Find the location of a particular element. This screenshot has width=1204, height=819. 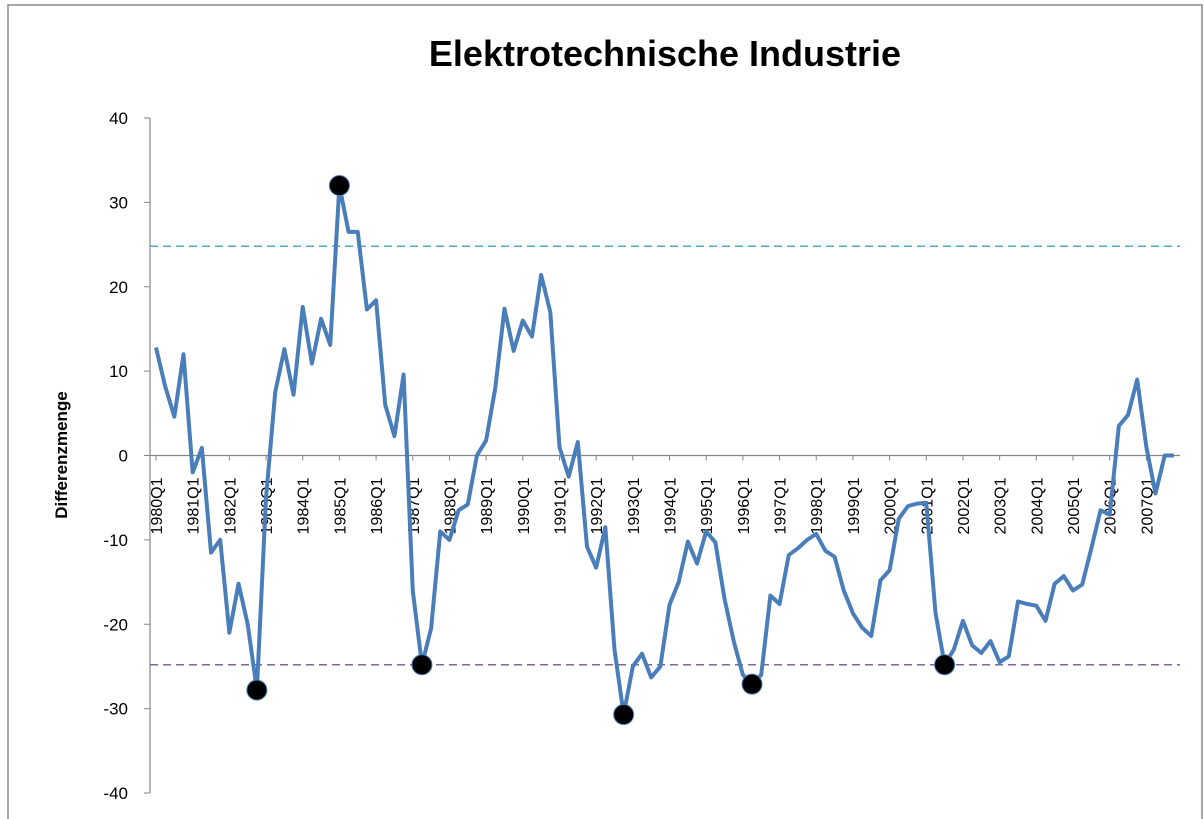

y-tick-label: 10 is located at coordinates (118, 371).